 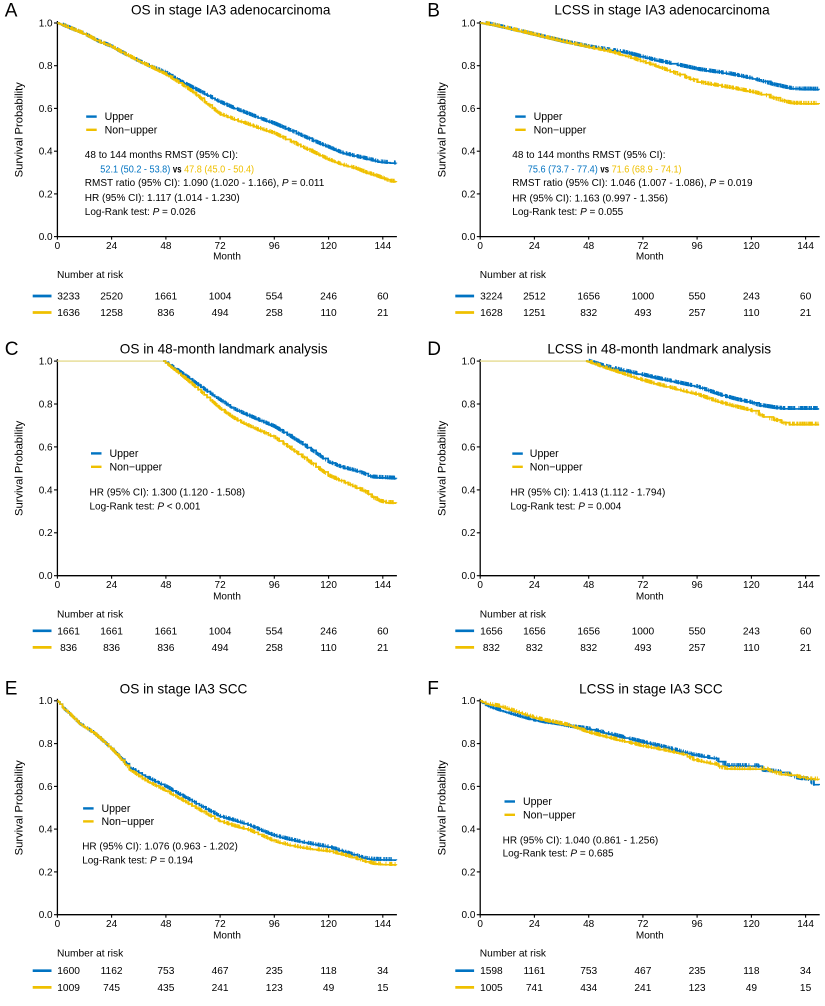 What do you see at coordinates (68, 648) in the screenshot?
I see `svg-text: 836` at bounding box center [68, 648].